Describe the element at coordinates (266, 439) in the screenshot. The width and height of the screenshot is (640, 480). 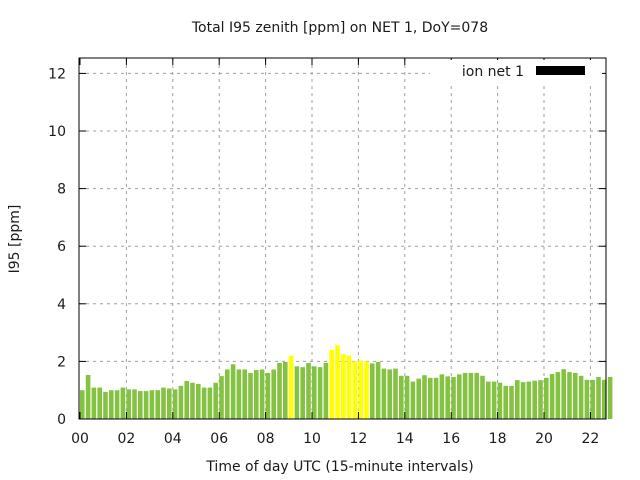
I see `x-tick-label: 08` at that location.